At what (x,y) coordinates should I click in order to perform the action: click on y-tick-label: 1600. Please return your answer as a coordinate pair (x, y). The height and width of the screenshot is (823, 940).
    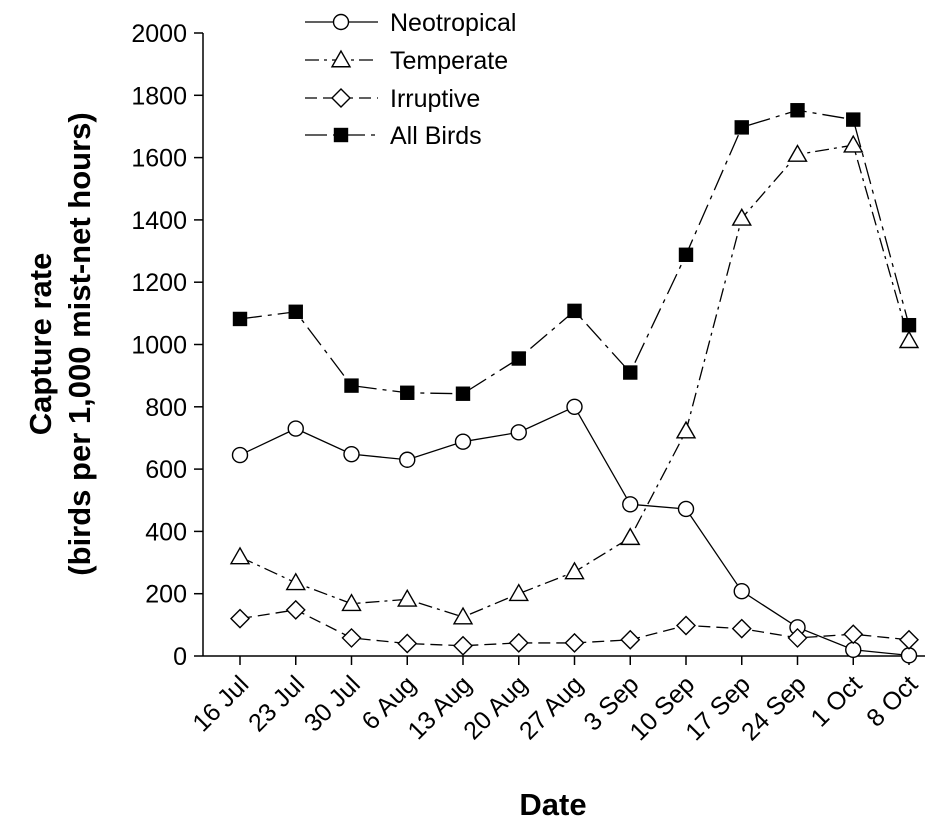
    Looking at the image, I should click on (159, 159).